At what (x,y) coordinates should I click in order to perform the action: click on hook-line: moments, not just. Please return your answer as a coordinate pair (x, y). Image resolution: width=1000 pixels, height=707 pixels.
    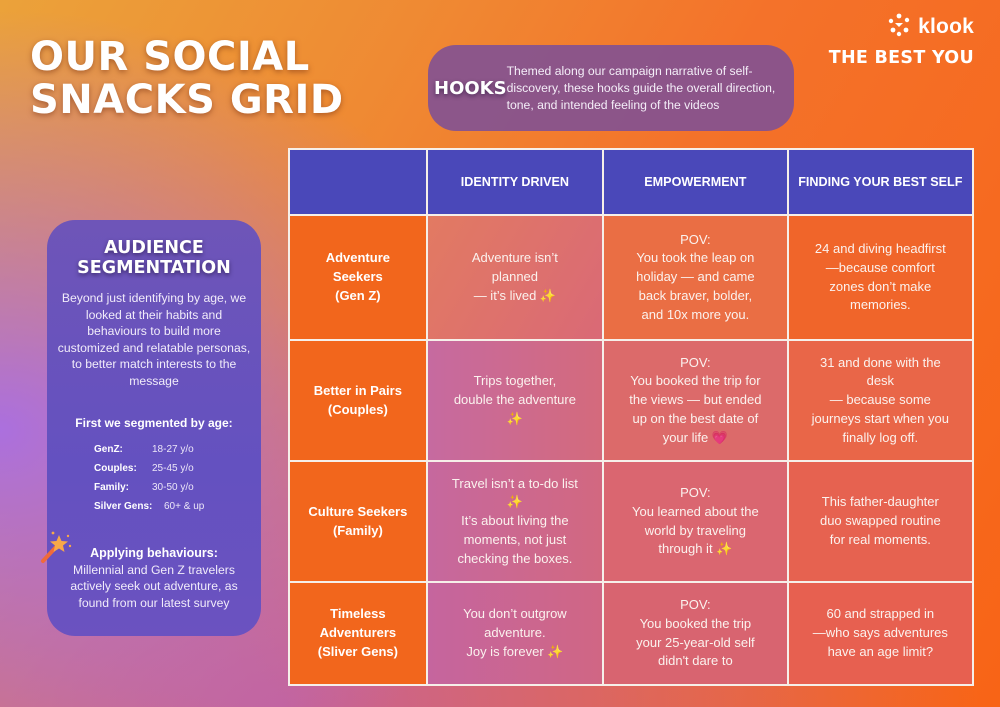
    Looking at the image, I should click on (515, 539).